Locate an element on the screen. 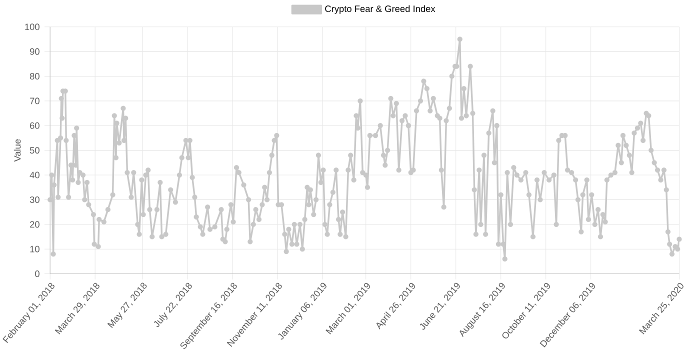  y-tick-label: 30 is located at coordinates (35, 199).